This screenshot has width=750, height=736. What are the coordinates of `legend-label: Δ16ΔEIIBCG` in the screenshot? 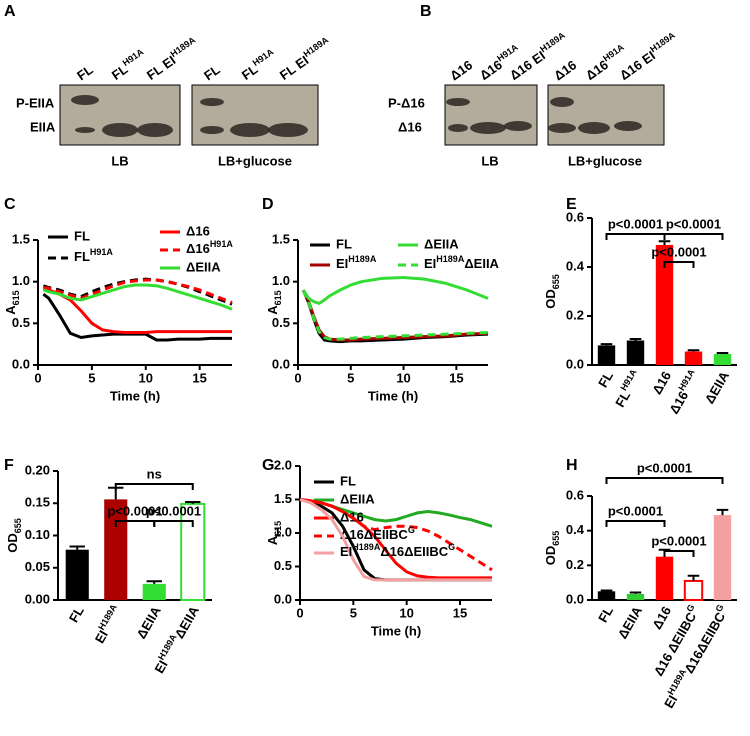 It's located at (377, 533).